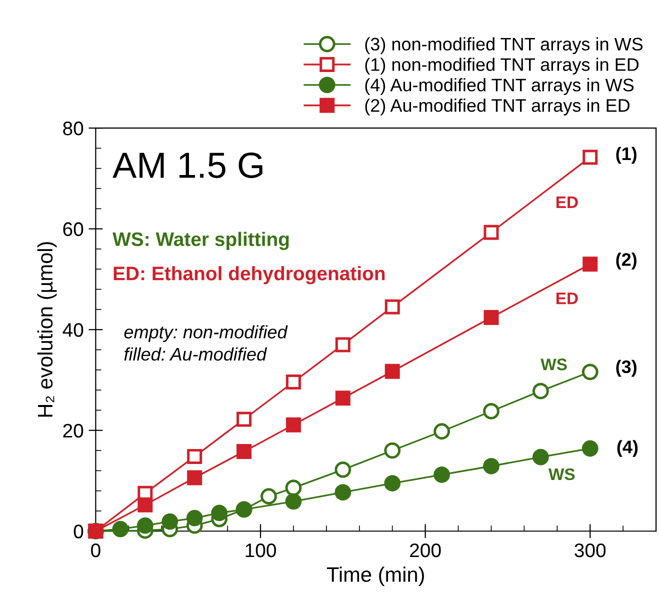 The height and width of the screenshot is (607, 660). Describe the element at coordinates (626, 155) in the screenshot. I see `annotation: (1)` at that location.